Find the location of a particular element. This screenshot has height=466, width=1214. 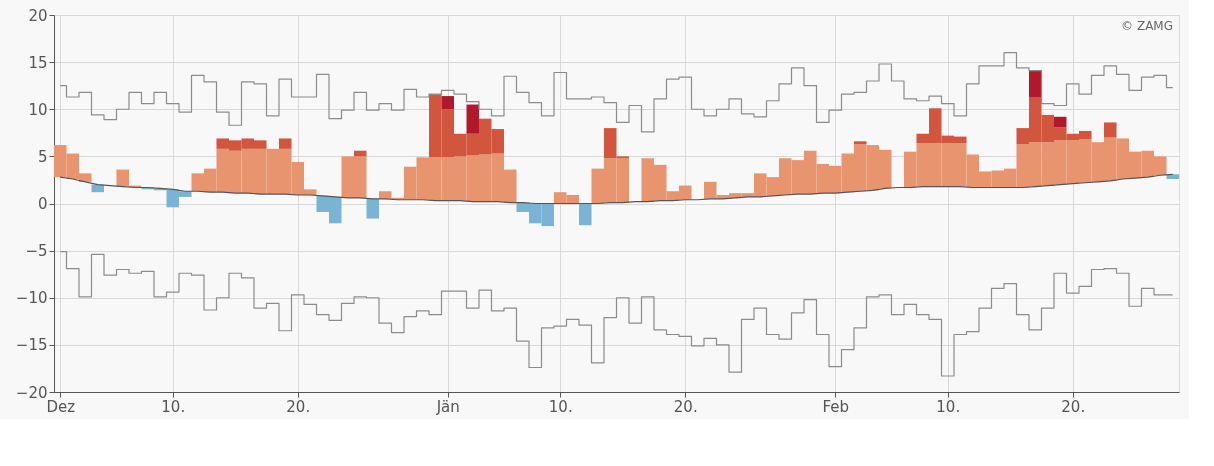

y-tick-label: −20 is located at coordinates (31, 392).